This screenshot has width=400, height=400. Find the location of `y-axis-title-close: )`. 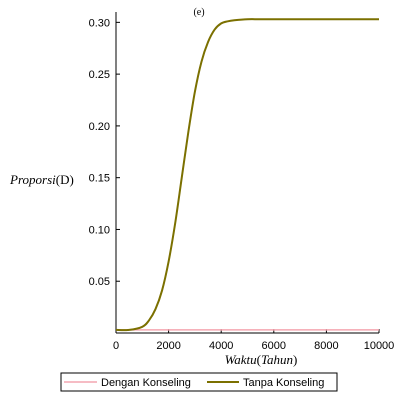

y-axis-title-close: ) is located at coordinates (71, 179).